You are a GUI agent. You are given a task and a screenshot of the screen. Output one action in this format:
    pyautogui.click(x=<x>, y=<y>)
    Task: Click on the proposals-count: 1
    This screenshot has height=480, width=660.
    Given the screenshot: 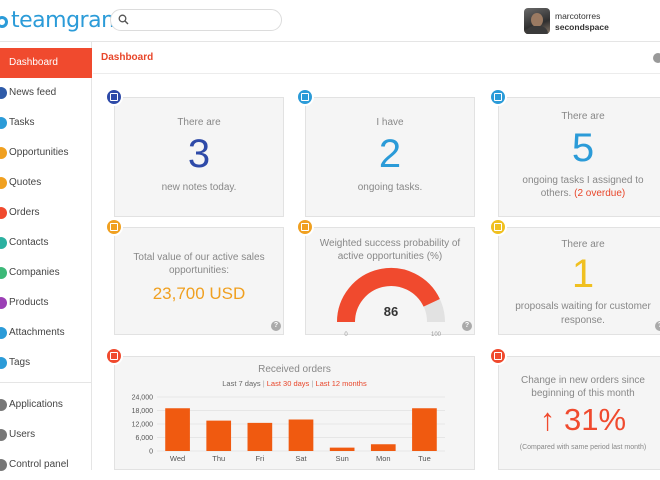 What is the action you would take?
    pyautogui.click(x=583, y=274)
    